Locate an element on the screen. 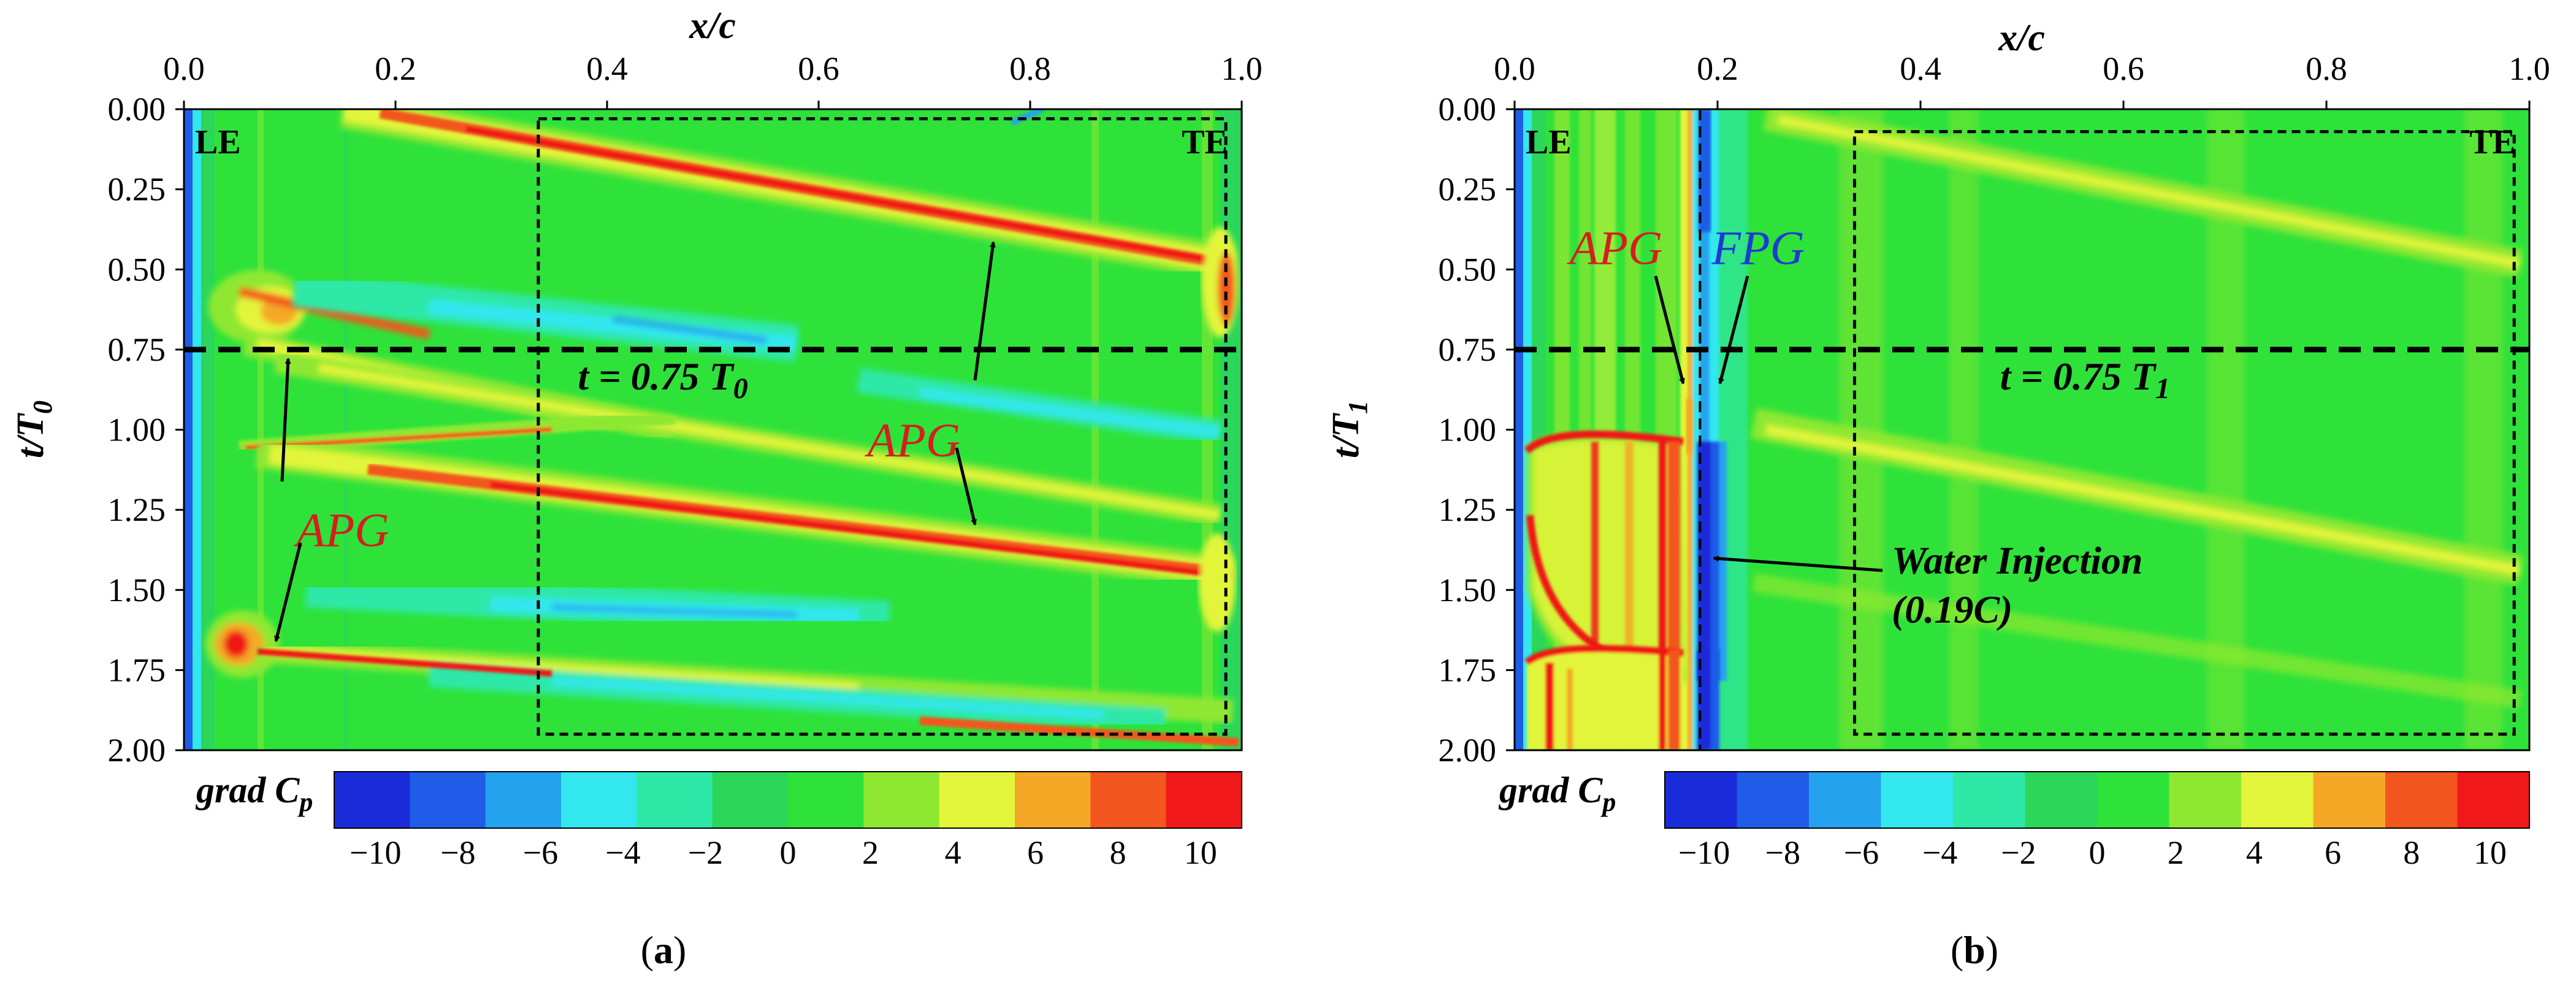 Image resolution: width=2576 pixels, height=987 pixels. colorbar-b: −10 −8 −6 −4 −2 0 2 4 6 8 10 is located at coordinates (2097, 821).